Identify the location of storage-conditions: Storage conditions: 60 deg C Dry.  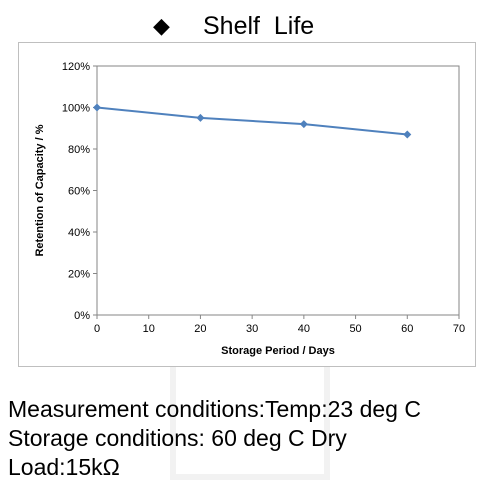
(177, 438).